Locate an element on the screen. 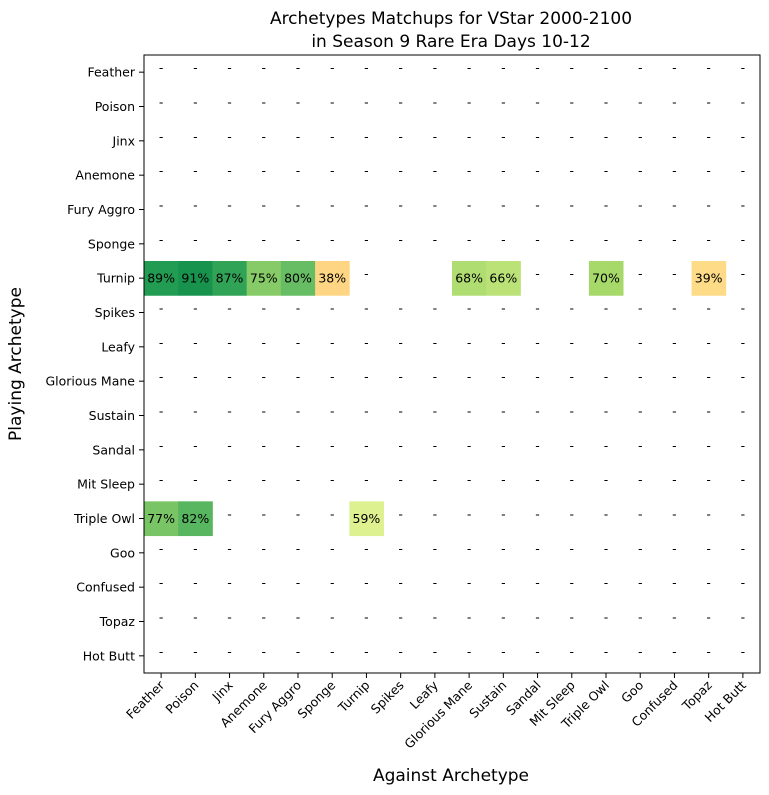 Image resolution: width=769 pixels, height=795 pixels. cell-value-label: 87% is located at coordinates (230, 278).